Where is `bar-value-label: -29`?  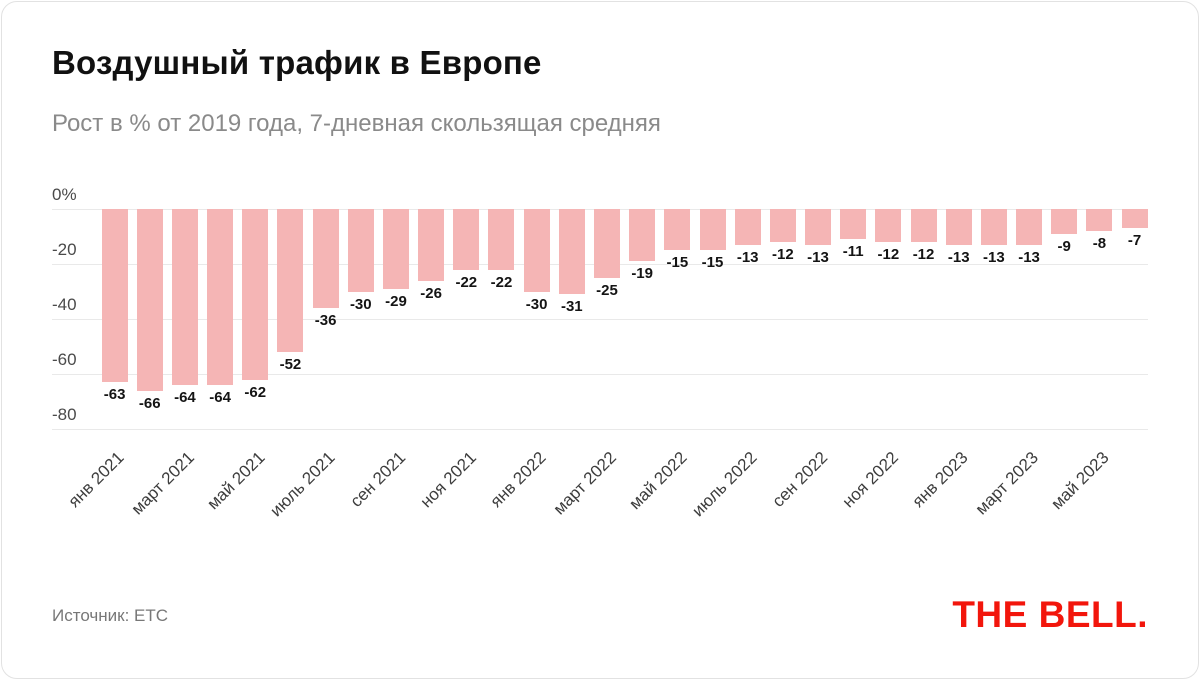 bar-value-label: -29 is located at coordinates (396, 301).